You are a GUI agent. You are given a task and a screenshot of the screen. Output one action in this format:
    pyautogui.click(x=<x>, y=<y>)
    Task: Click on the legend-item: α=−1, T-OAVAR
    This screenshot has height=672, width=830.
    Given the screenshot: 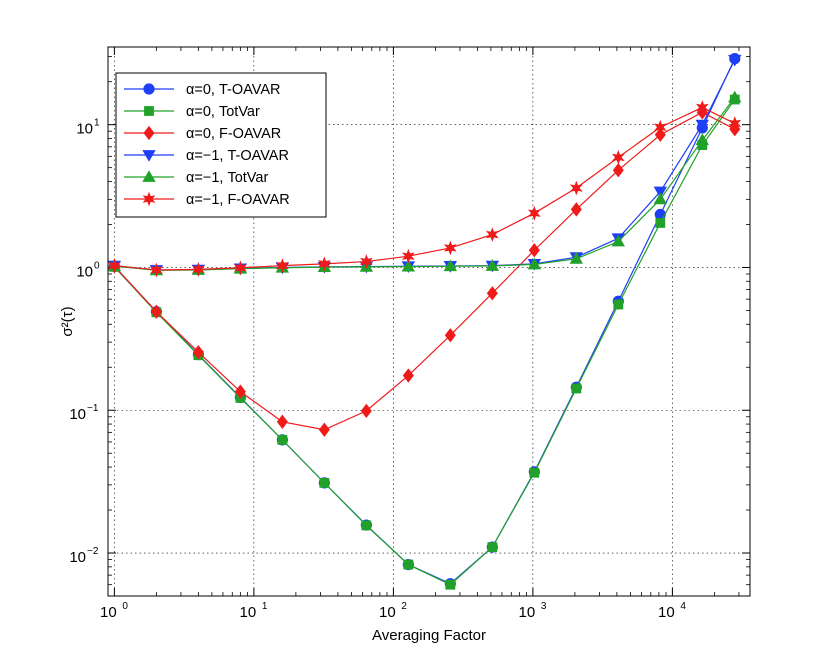 What is the action you would take?
    pyautogui.click(x=206, y=156)
    